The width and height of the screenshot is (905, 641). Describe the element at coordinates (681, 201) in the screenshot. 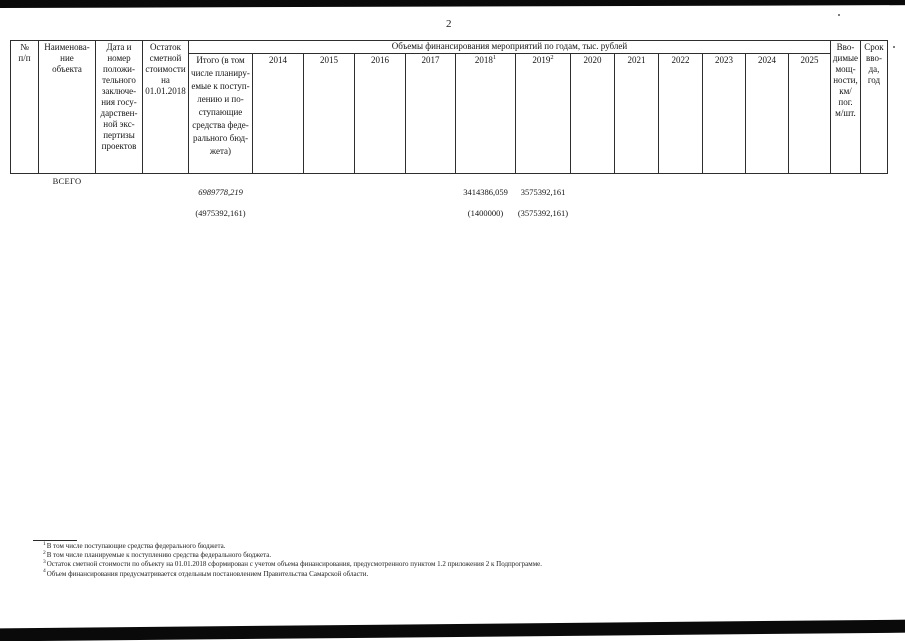

I see `cell-2022-empty` at that location.